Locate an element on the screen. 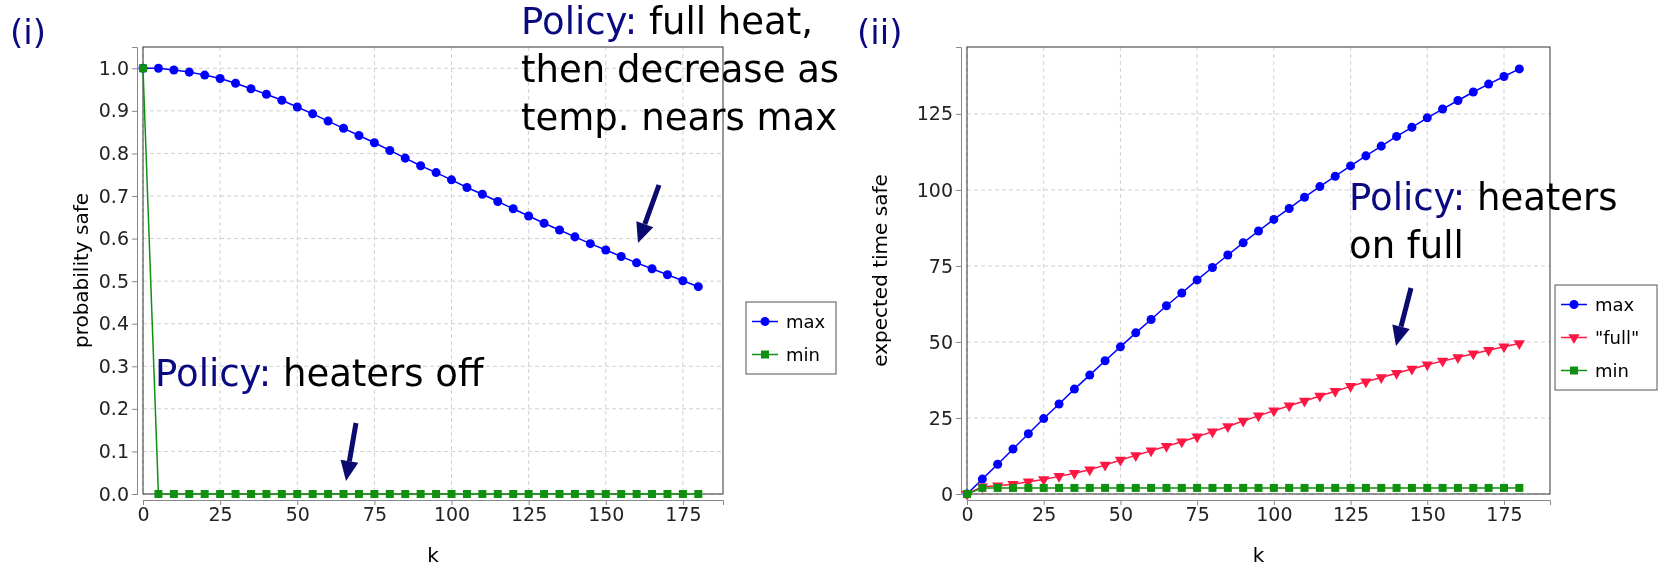  annotation: Policy: heaters on full is located at coordinates (1483, 221).